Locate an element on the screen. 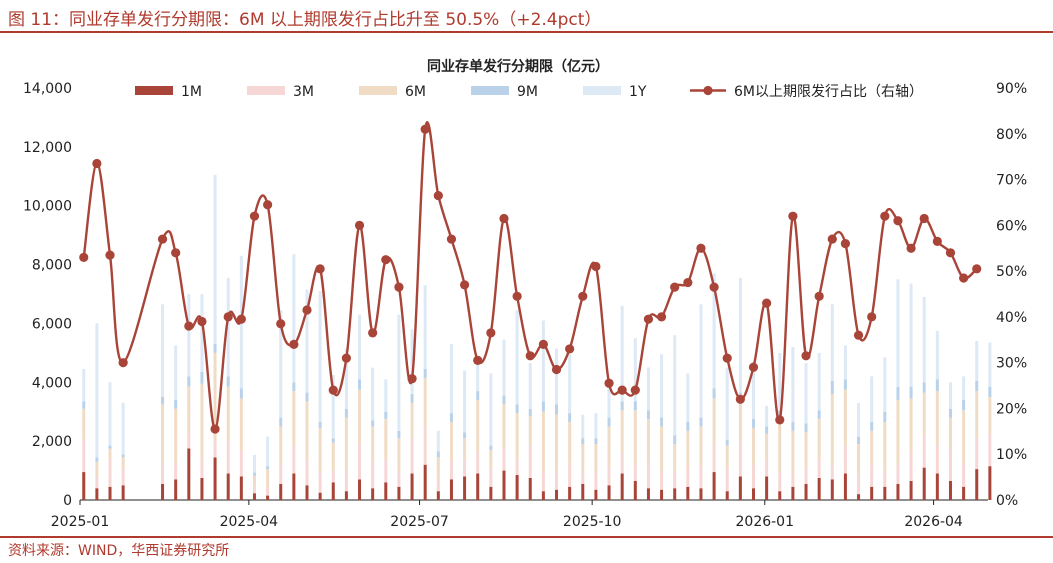 The image size is (1053, 563). x-tick-label: 2025-07 is located at coordinates (419, 522).